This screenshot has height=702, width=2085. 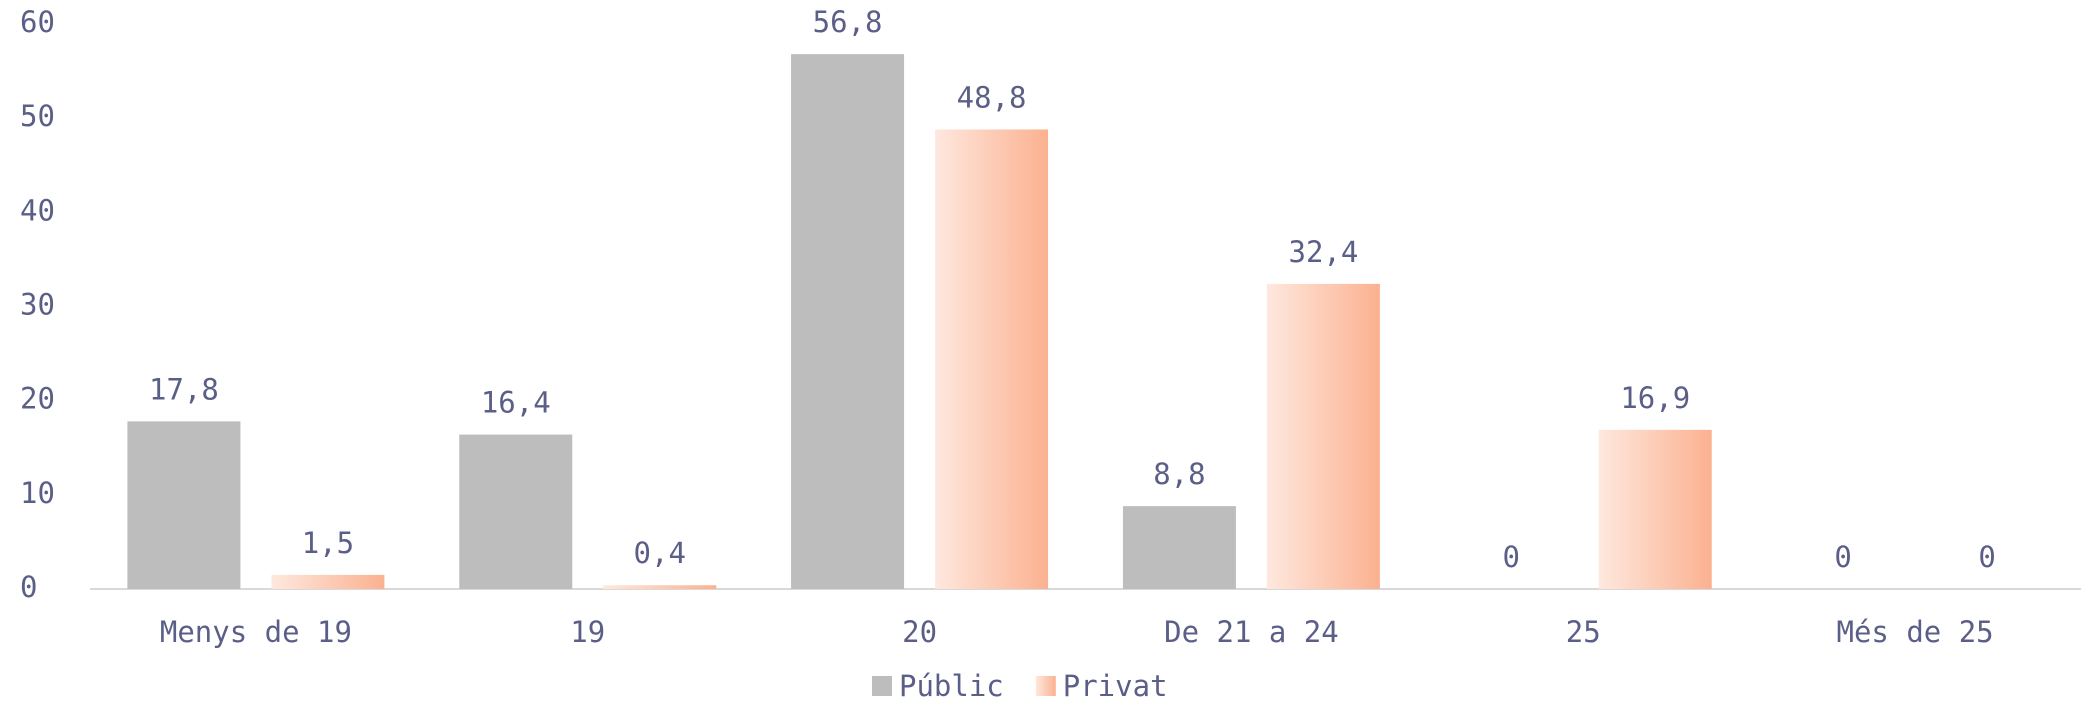 I want to click on value-label: 56,8, so click(x=848, y=22).